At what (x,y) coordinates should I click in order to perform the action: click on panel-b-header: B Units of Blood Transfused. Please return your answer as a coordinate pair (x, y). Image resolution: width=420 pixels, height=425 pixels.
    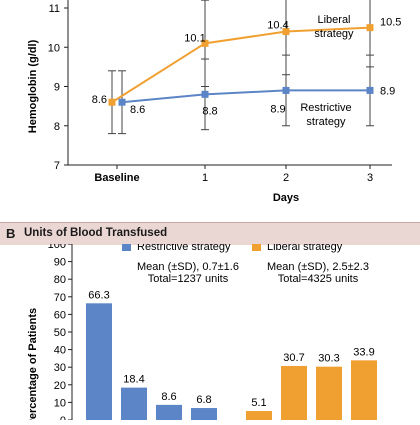
    Looking at the image, I should click on (210, 233).